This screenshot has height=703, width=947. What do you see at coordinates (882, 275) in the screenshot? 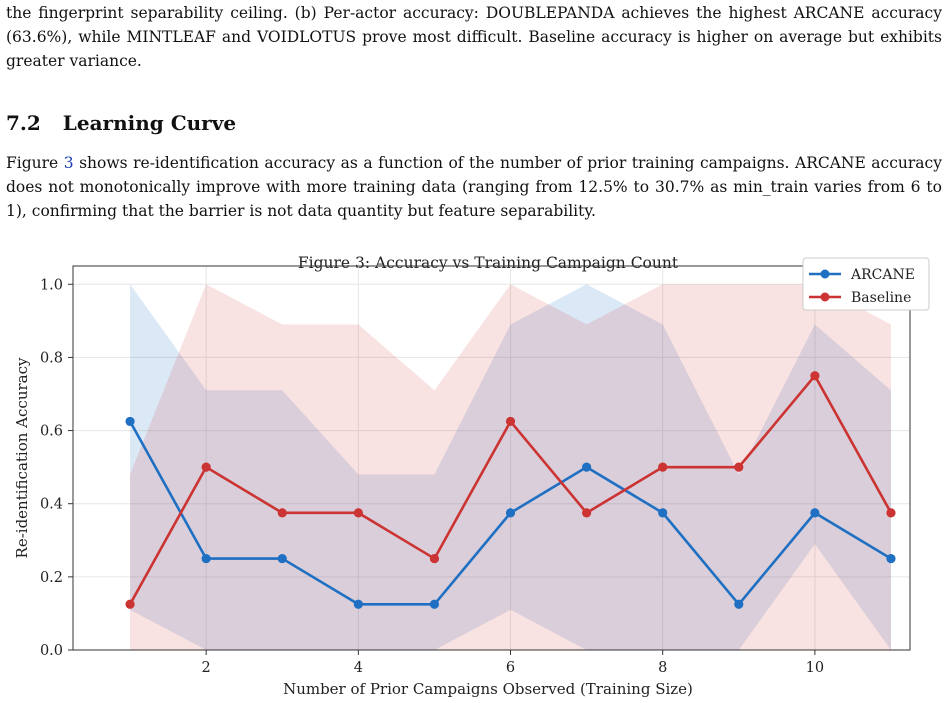
I see `legend-label-arcane: ARCANE` at bounding box center [882, 275].